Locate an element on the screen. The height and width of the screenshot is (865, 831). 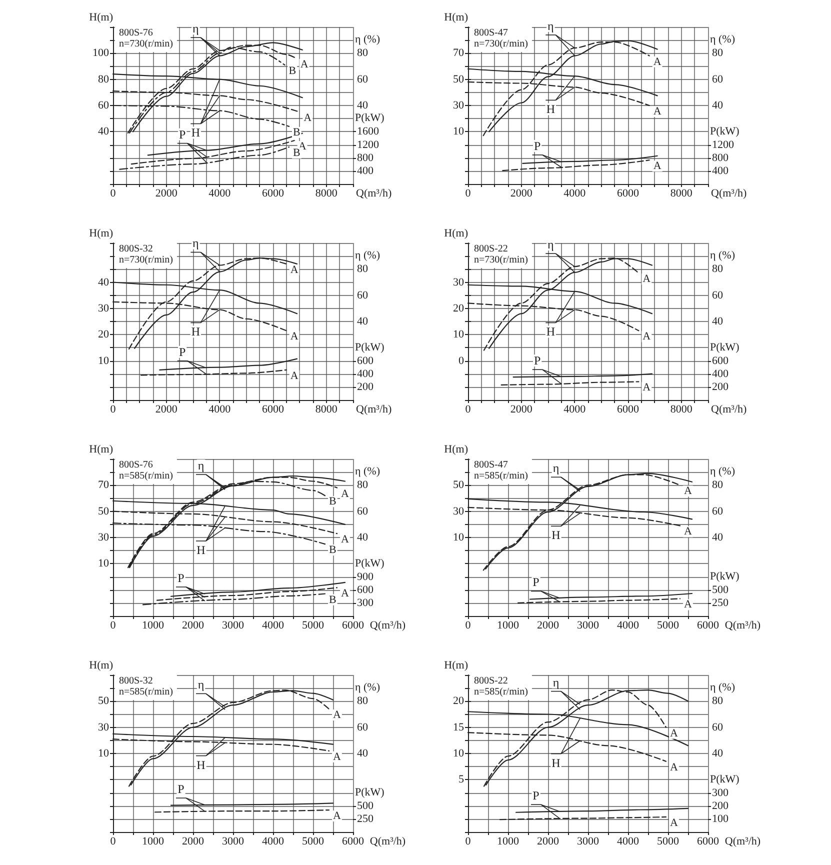
y3-tick-label: 900 is located at coordinates (365, 576).